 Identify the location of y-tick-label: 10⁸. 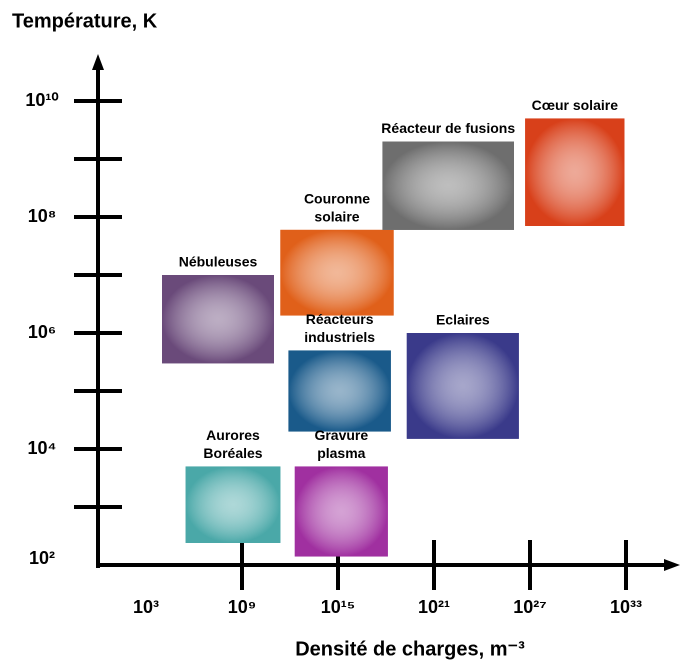
(42, 216).